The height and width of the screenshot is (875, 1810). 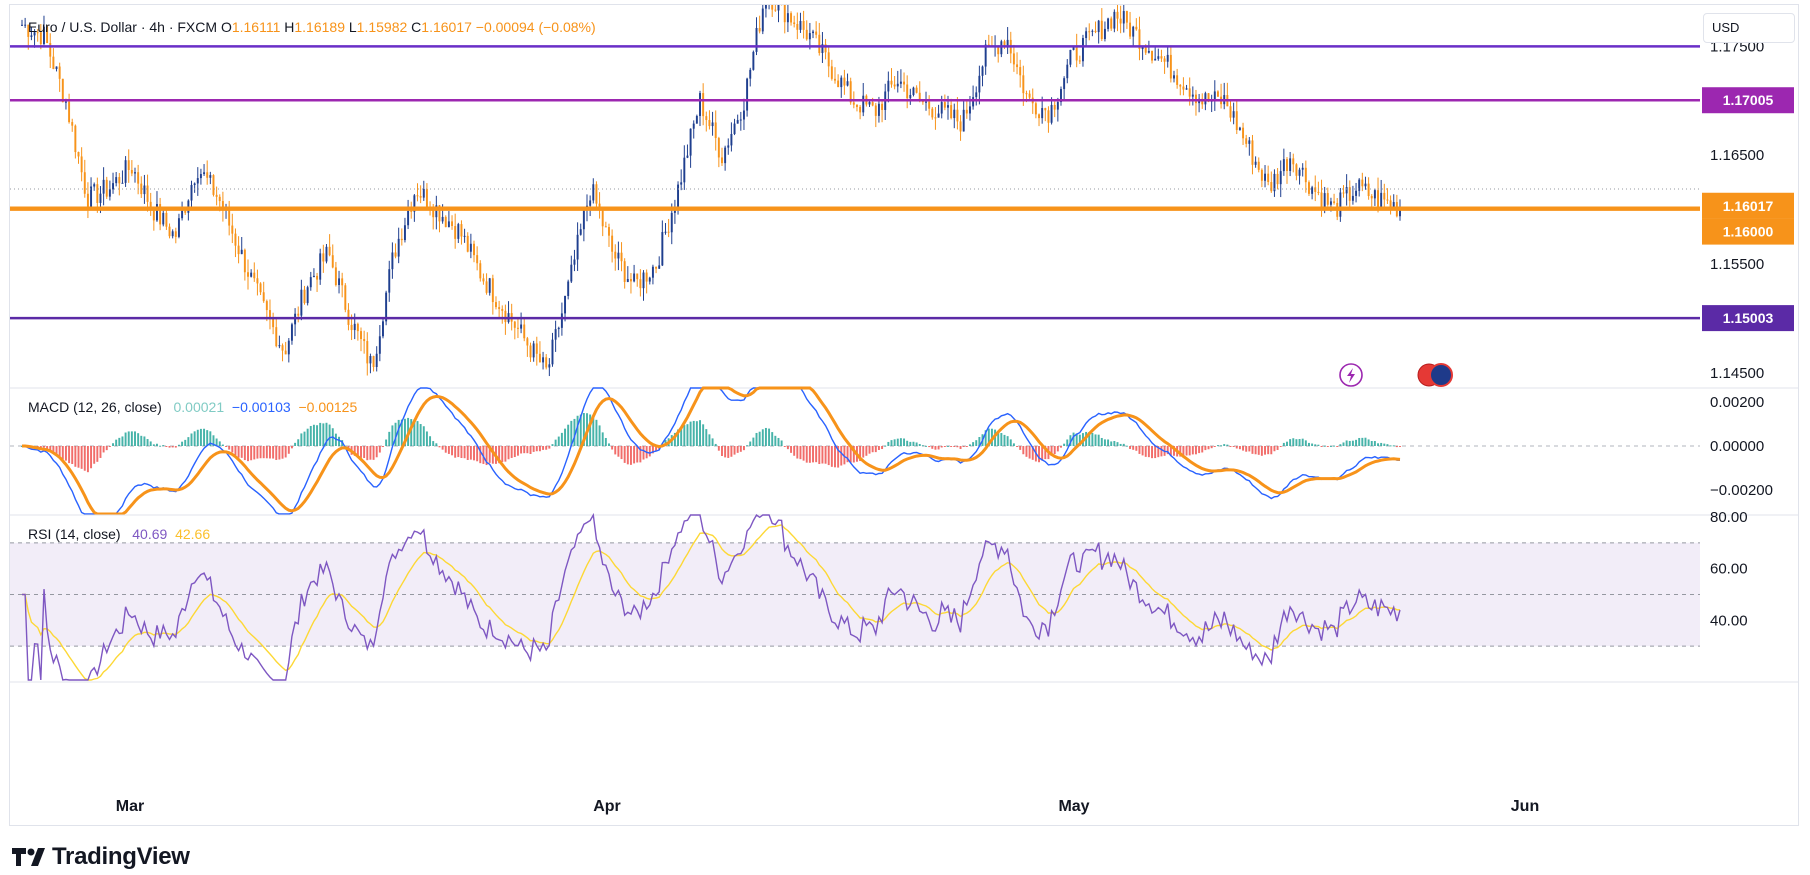 What do you see at coordinates (1748, 205) in the screenshot?
I see `price-label-bg` at bounding box center [1748, 205].